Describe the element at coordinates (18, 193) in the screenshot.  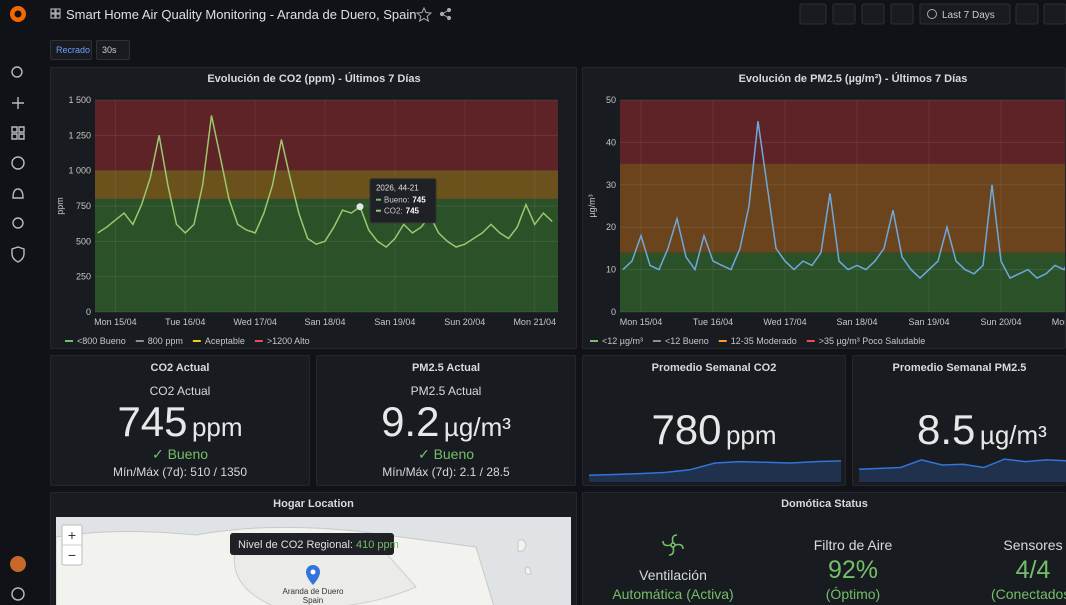
I see `alert-icon` at that location.